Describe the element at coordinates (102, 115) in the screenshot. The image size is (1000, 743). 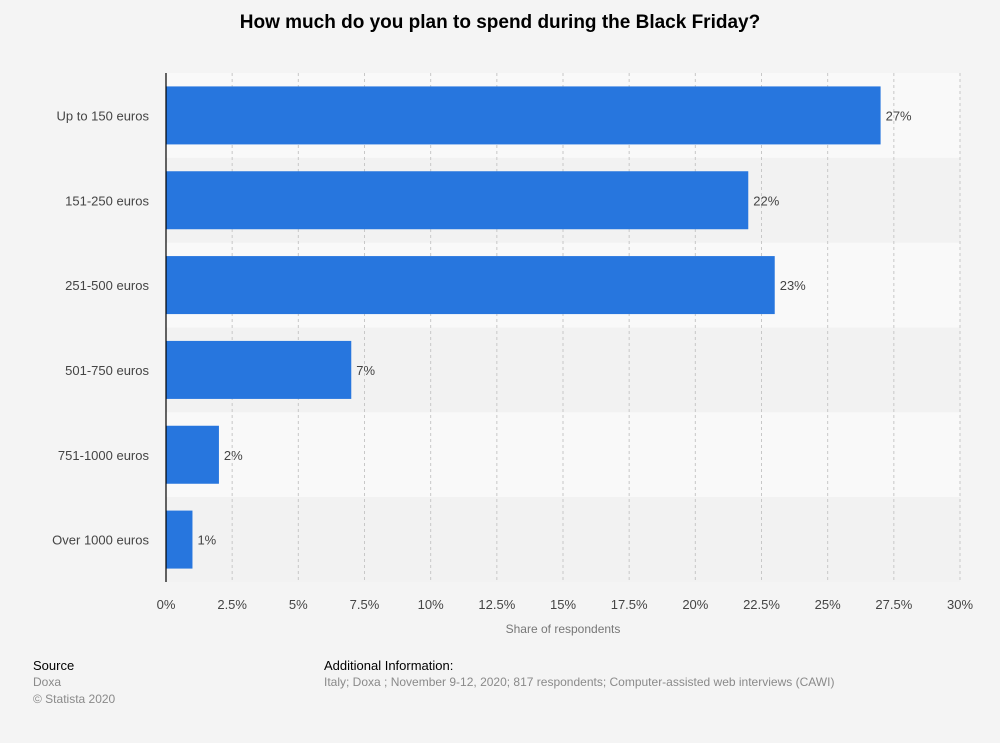
I see `category-label: Up to 150 euros` at that location.